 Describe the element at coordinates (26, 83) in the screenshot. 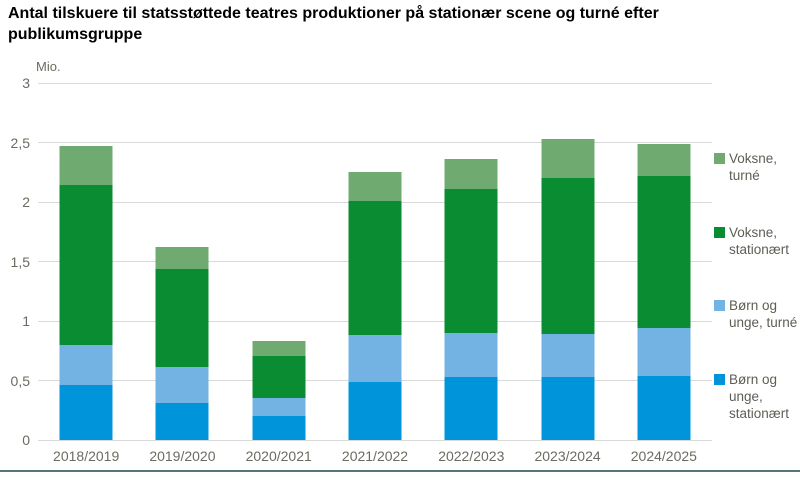

I see `y-tick-label: 3` at that location.